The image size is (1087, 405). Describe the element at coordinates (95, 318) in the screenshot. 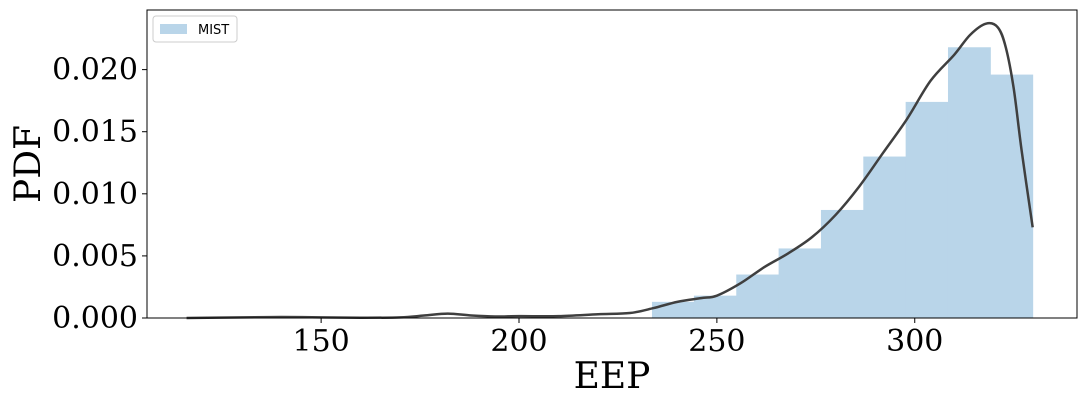

I see `y-tick-label: 0.000` at that location.